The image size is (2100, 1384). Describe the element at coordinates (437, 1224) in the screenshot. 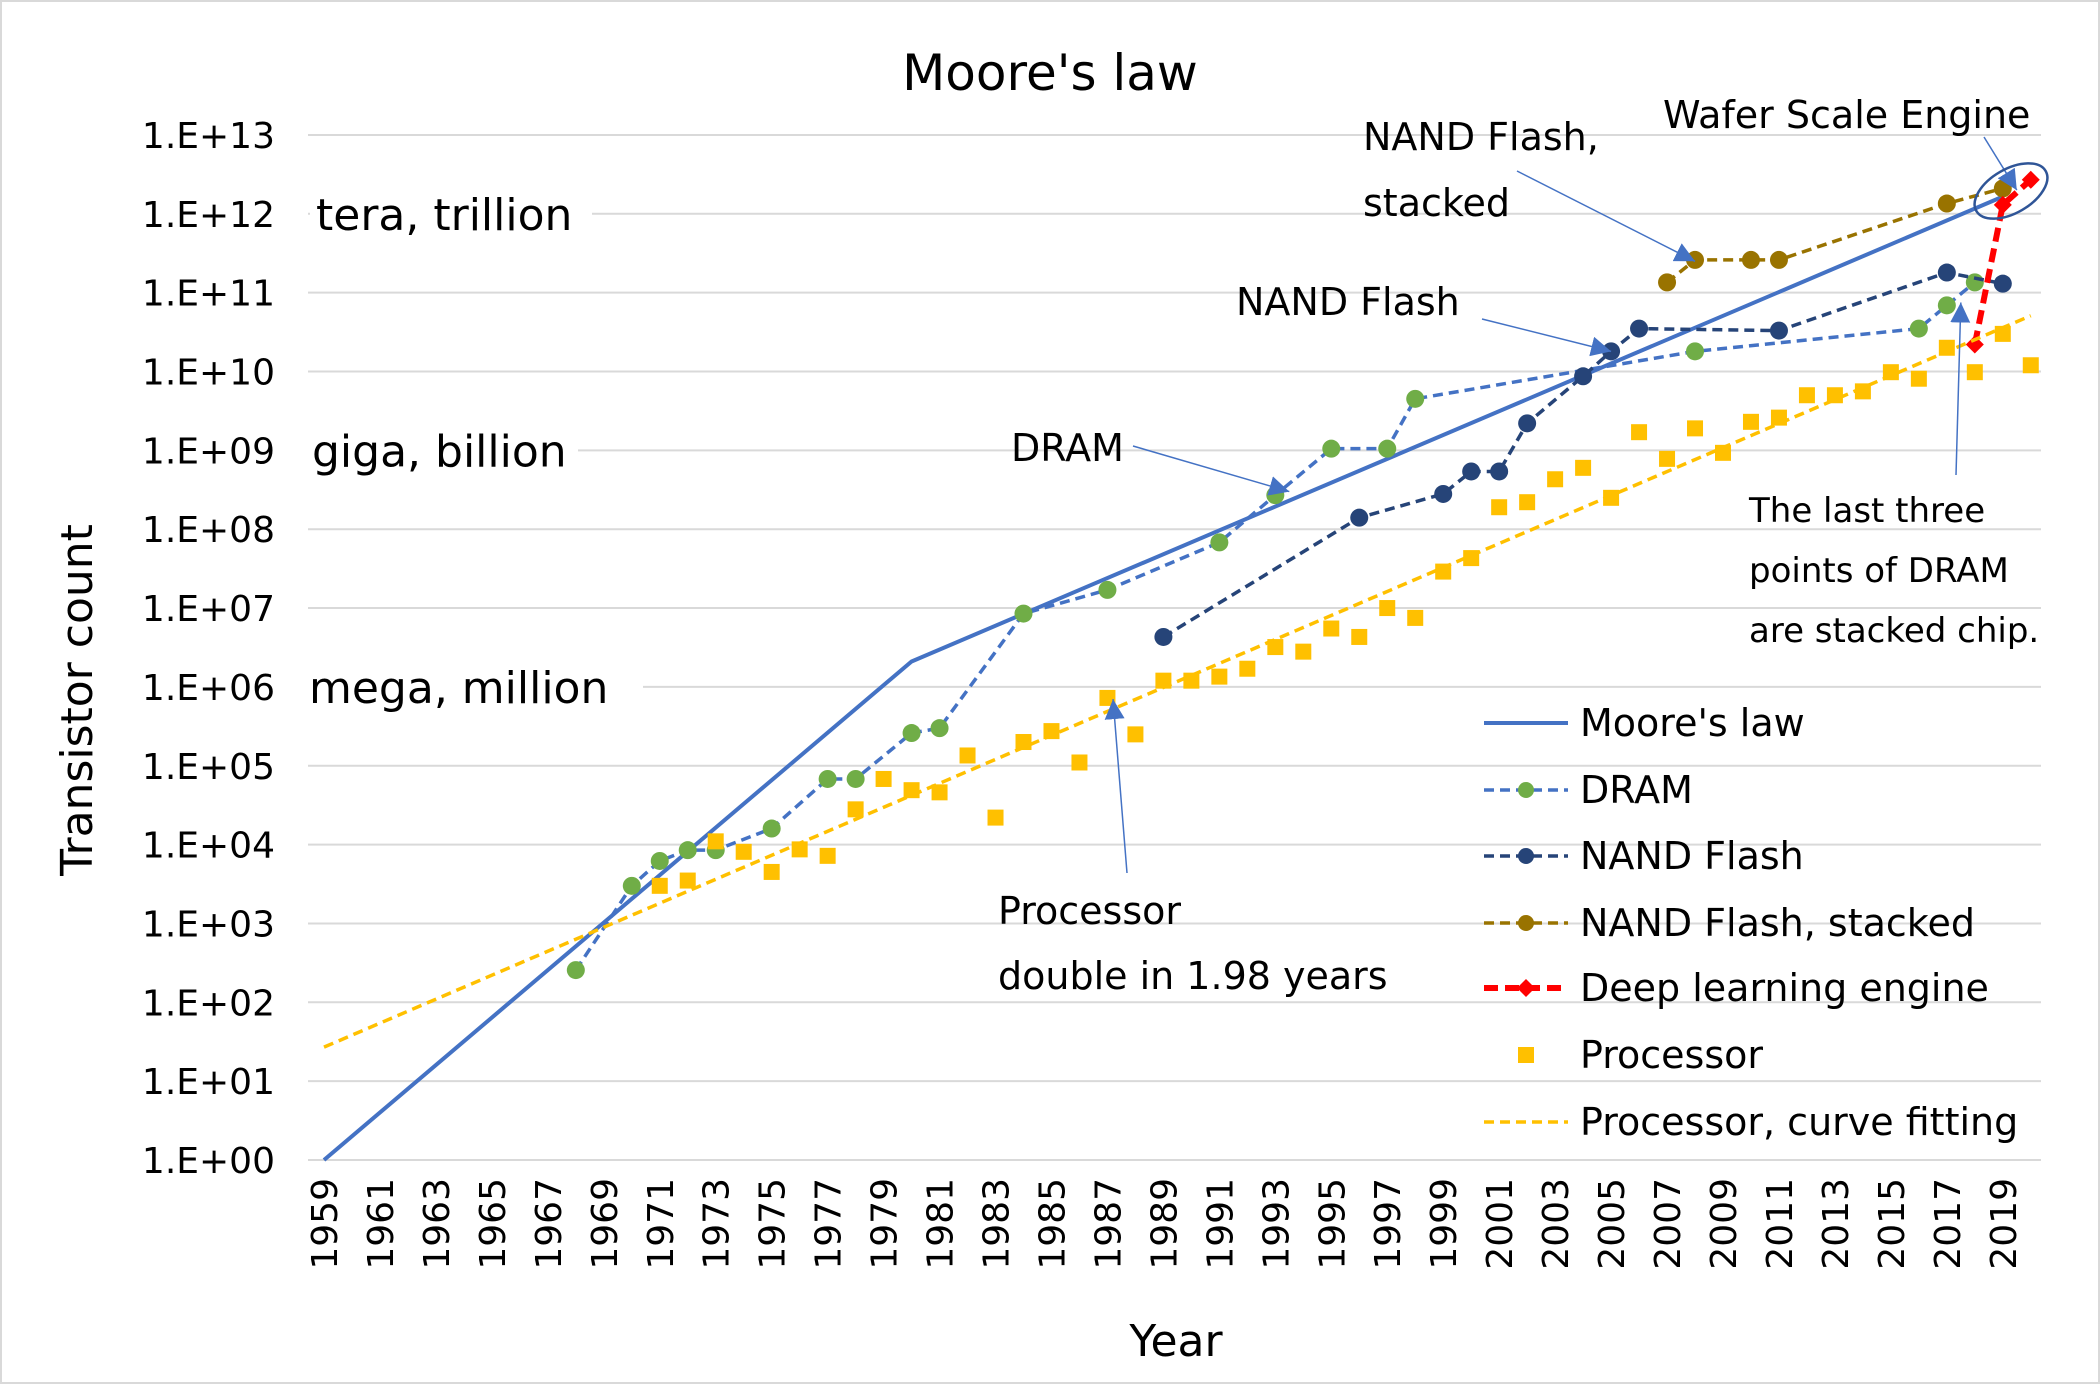

I see `x-tick-label: 1963` at that location.